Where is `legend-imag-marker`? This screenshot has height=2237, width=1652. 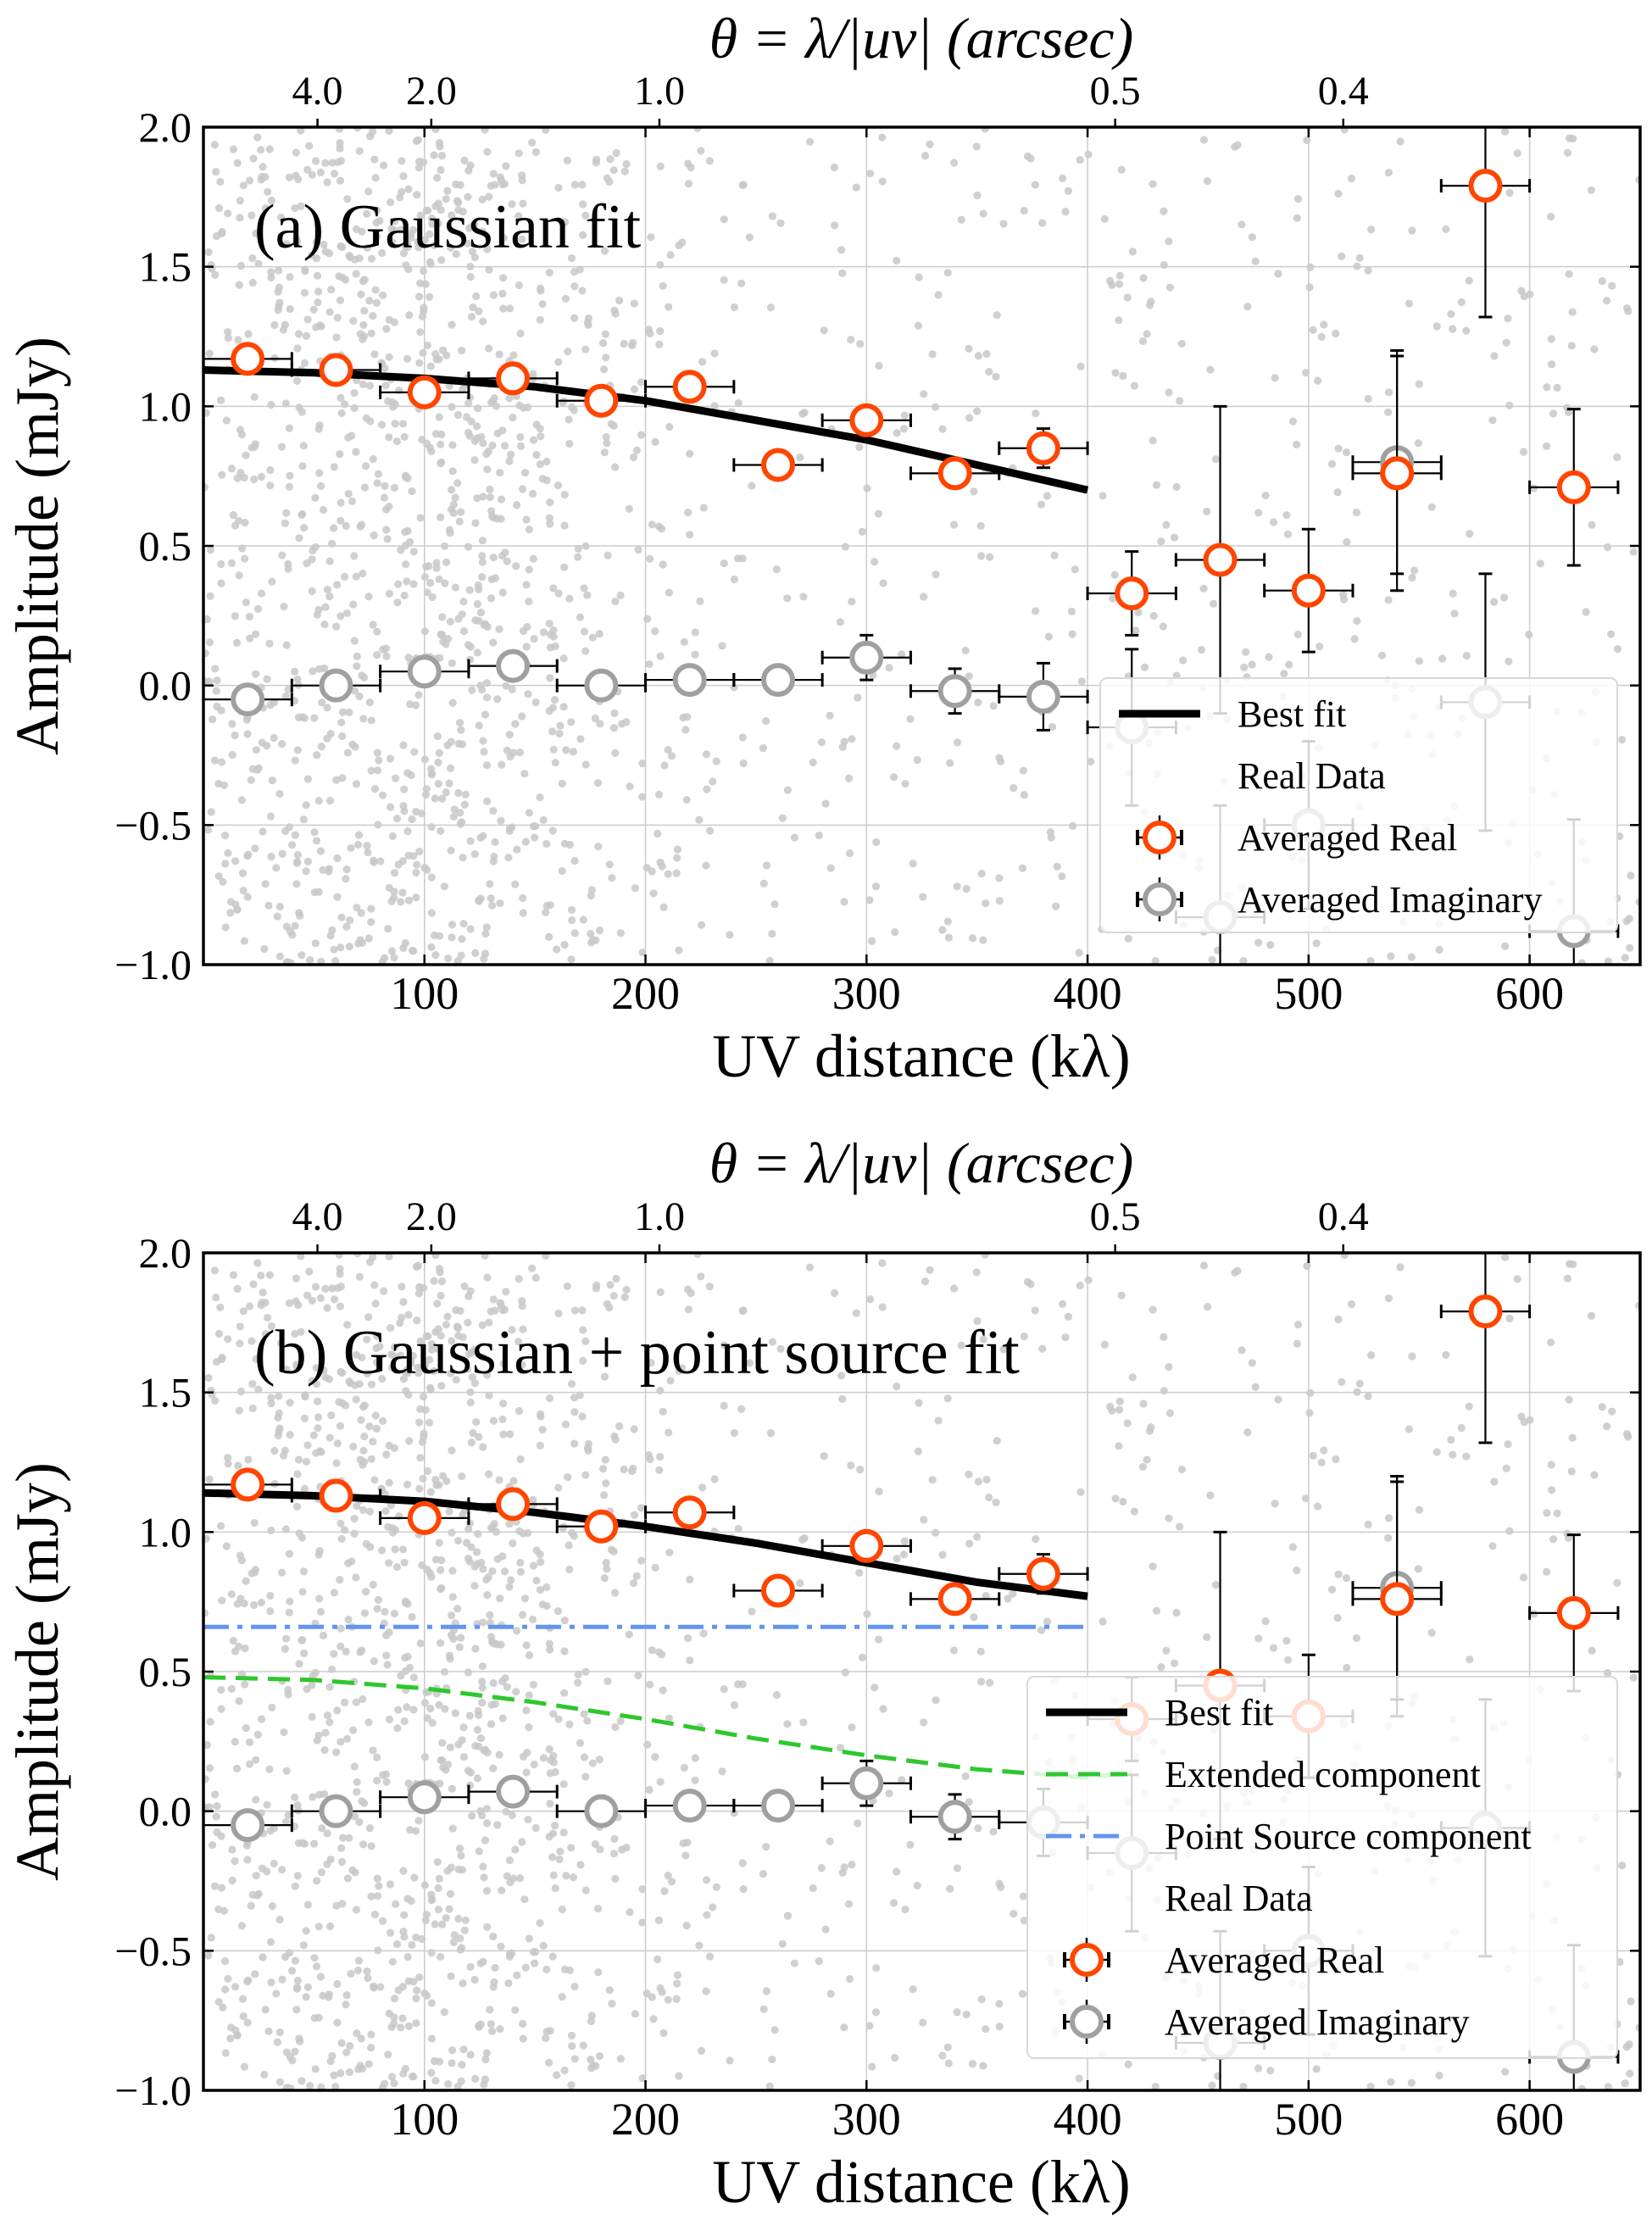
legend-imag-marker is located at coordinates (1087, 2022).